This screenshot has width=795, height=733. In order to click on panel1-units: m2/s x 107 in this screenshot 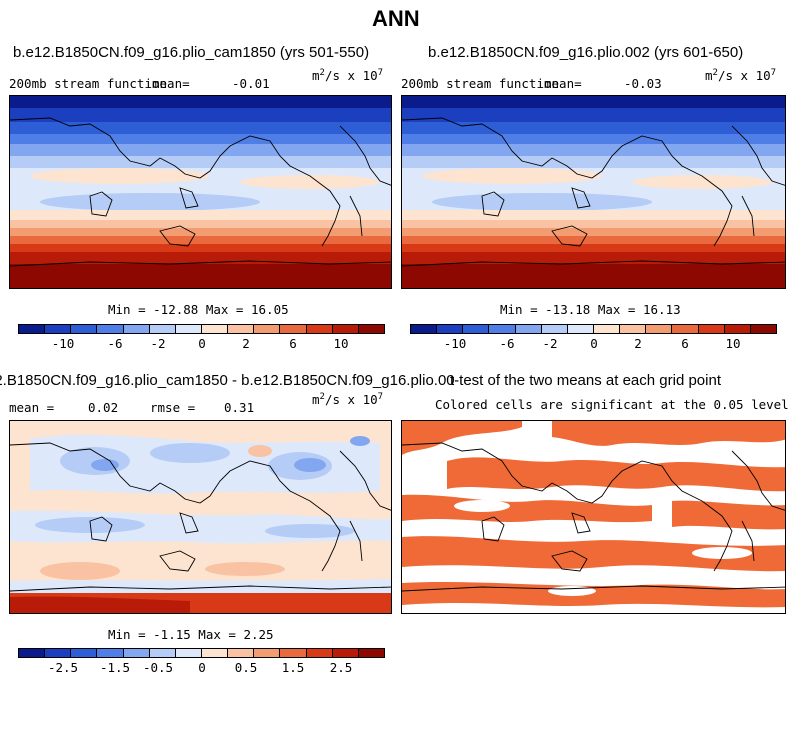, I will do `click(348, 76)`.